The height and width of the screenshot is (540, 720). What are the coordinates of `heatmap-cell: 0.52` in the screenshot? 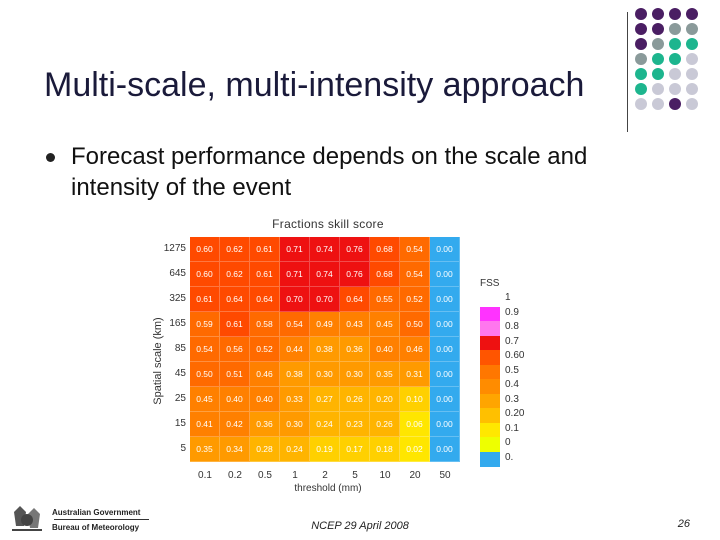 It's located at (265, 349).